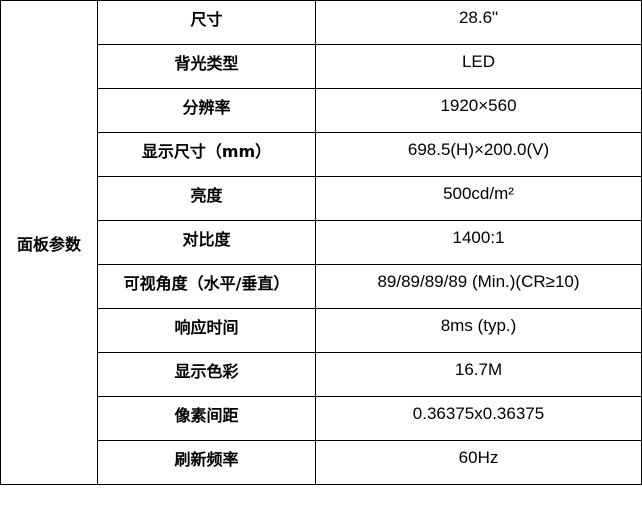 Image resolution: width=642 pixels, height=508 pixels. I want to click on spec-value-cell: 16.7M, so click(478, 374).